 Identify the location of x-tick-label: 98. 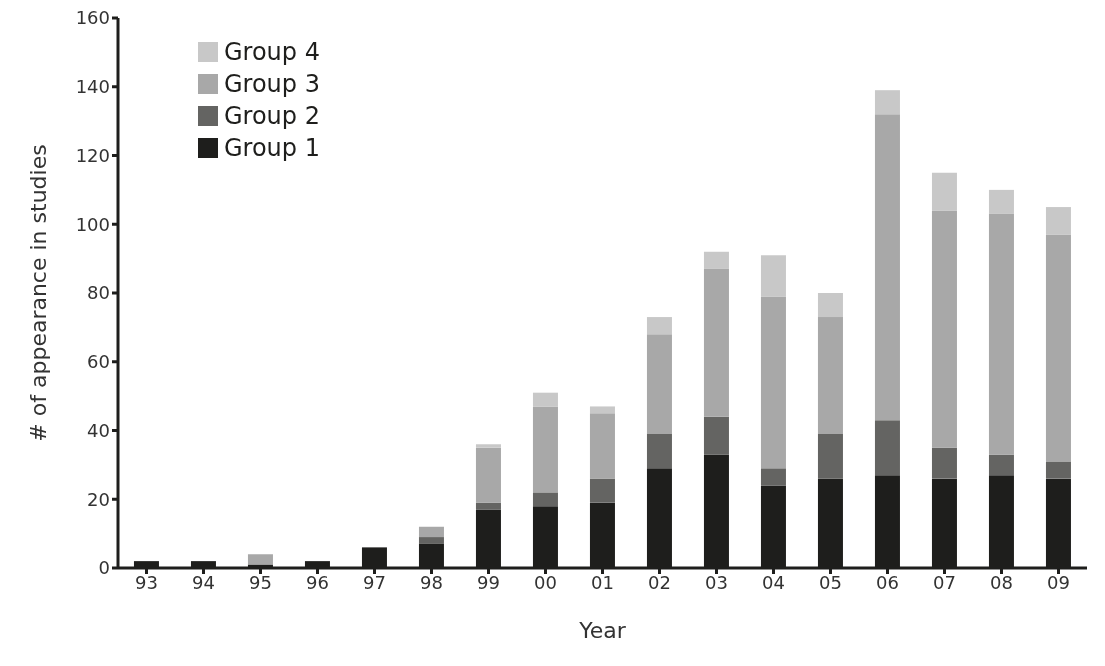
(431, 582).